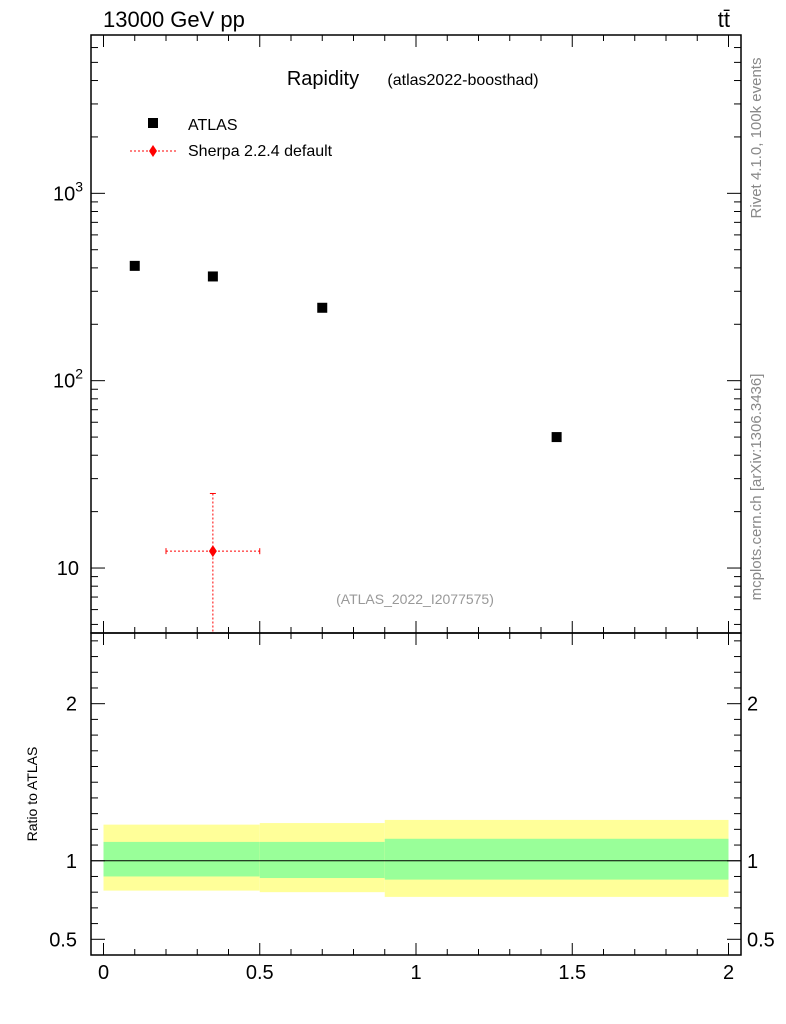 This screenshot has height=1024, width=786. Describe the element at coordinates (68, 379) in the screenshot. I see `main-y-tick-label: 10²` at that location.